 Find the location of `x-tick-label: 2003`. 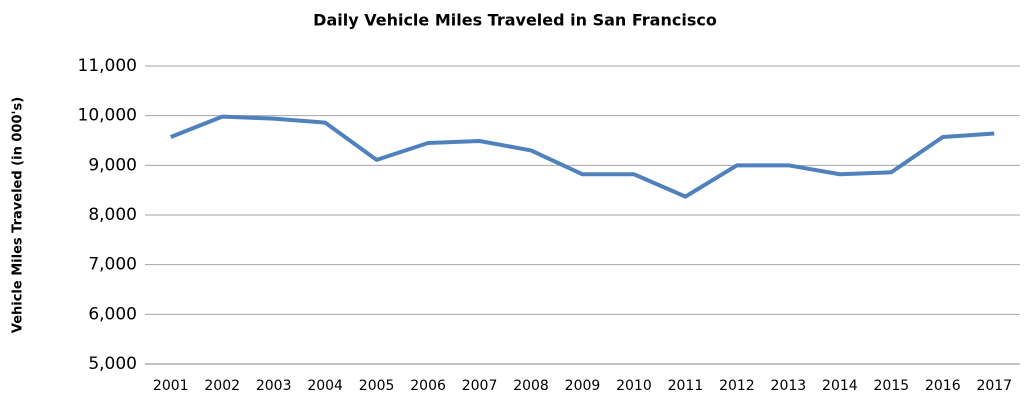

x-tick-label: 2003 is located at coordinates (274, 386).